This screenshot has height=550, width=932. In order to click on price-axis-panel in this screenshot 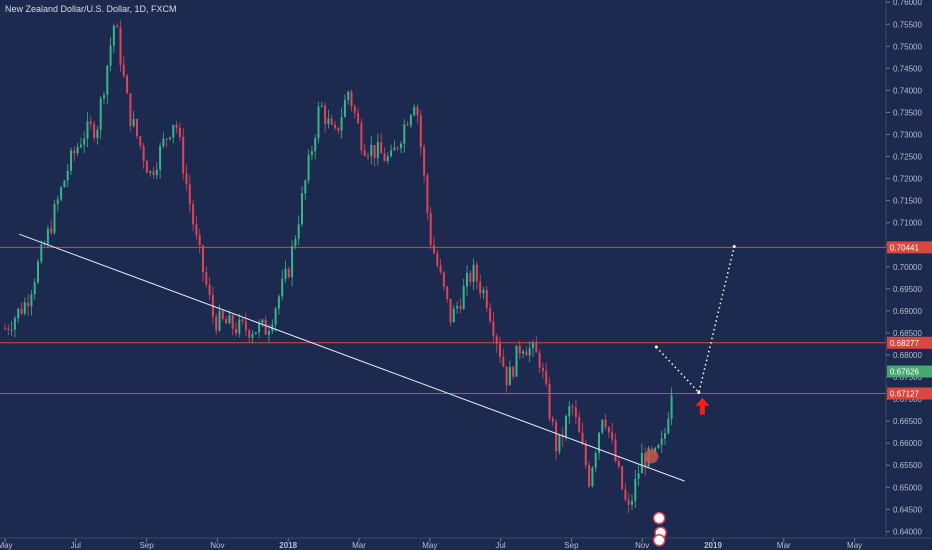, I will do `click(909, 275)`.